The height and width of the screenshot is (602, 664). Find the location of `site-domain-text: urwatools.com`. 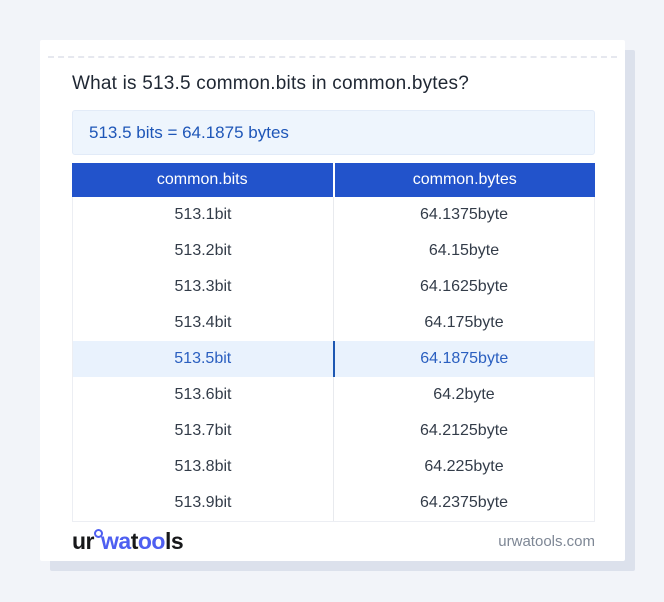

site-domain-text: urwatools.com is located at coordinates (546, 541).